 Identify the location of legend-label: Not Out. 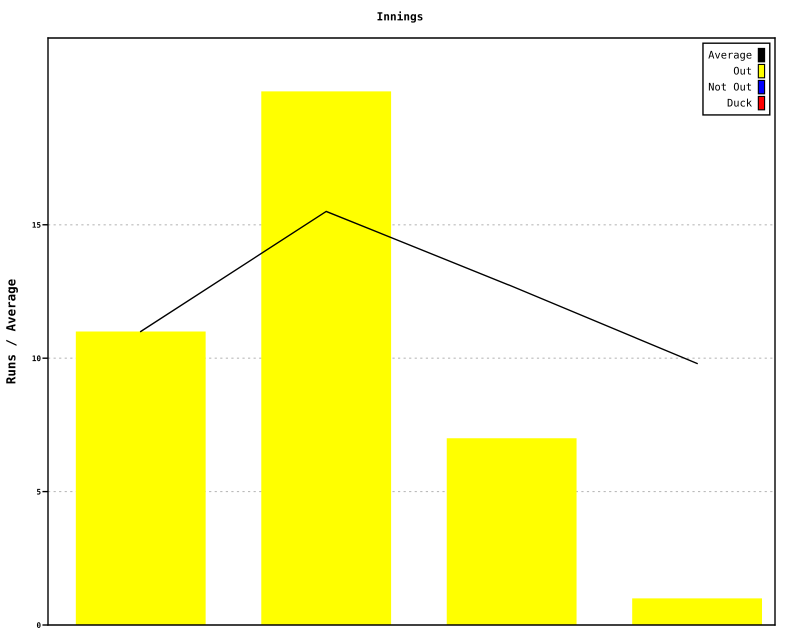
(730, 86).